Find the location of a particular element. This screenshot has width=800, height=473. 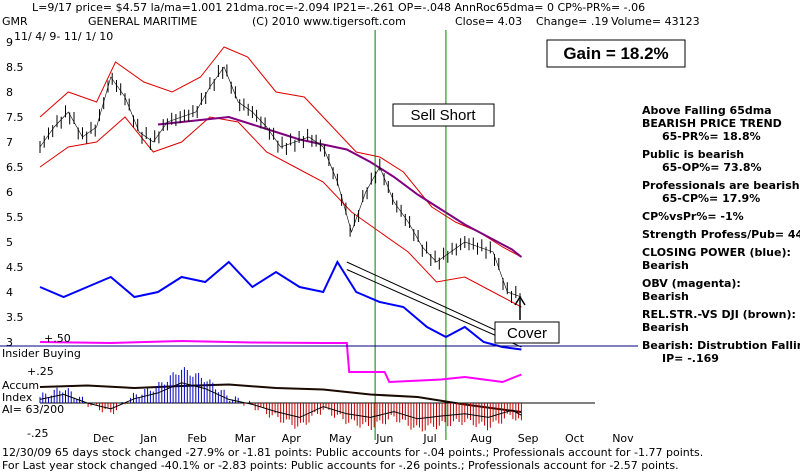

ma65-line is located at coordinates (340, 186).